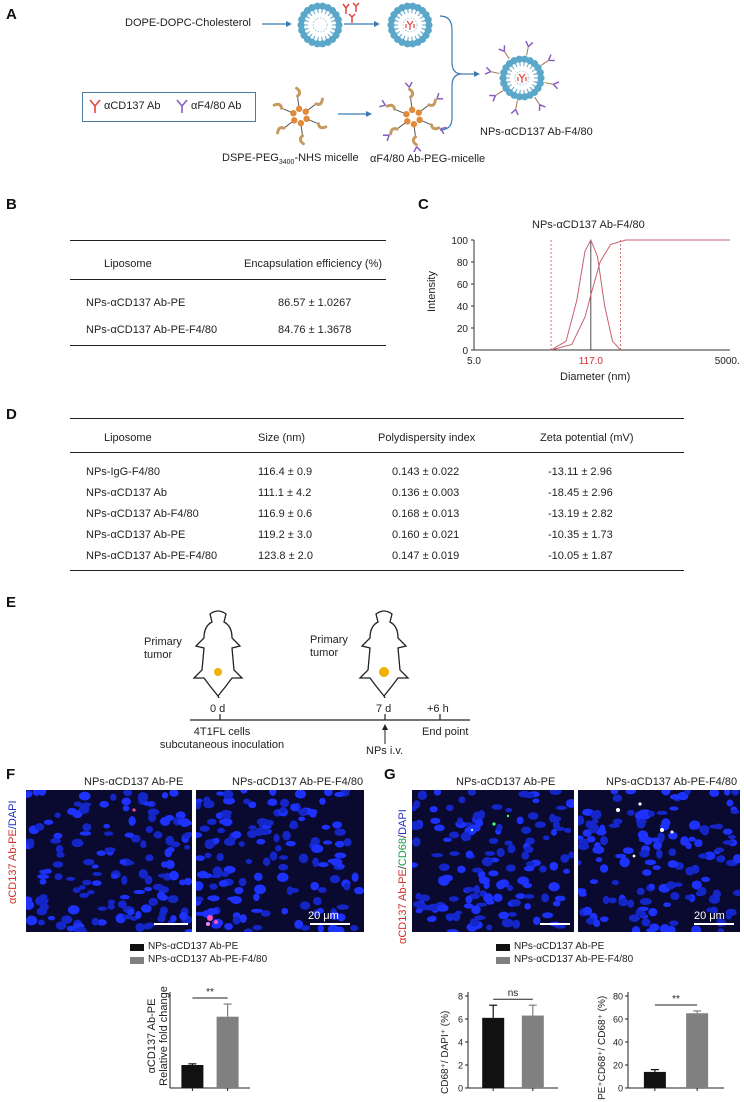 This screenshot has height=1102, width=744. Describe the element at coordinates (595, 301) in the screenshot. I see `chart-c: 0 20 40 60 80 100 5.0 117.0 5000.0` at that location.